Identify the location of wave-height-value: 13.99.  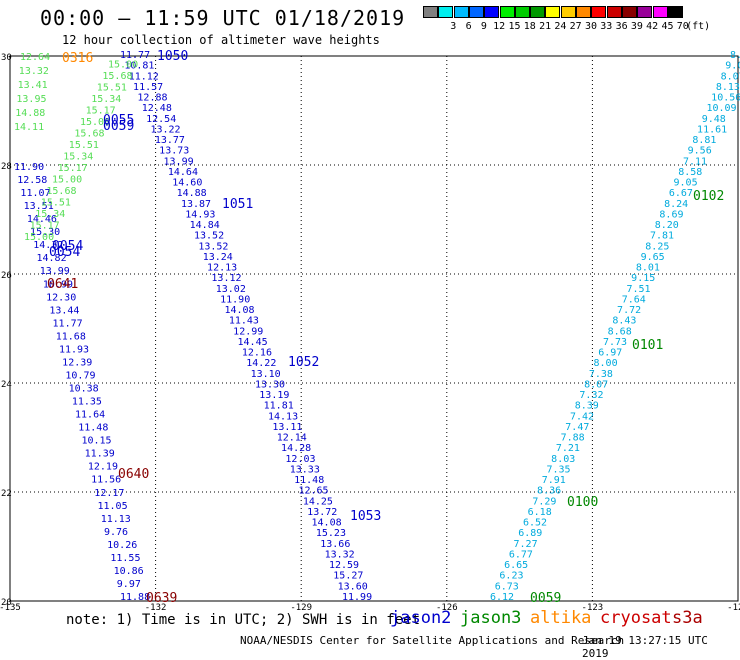
(55, 271).